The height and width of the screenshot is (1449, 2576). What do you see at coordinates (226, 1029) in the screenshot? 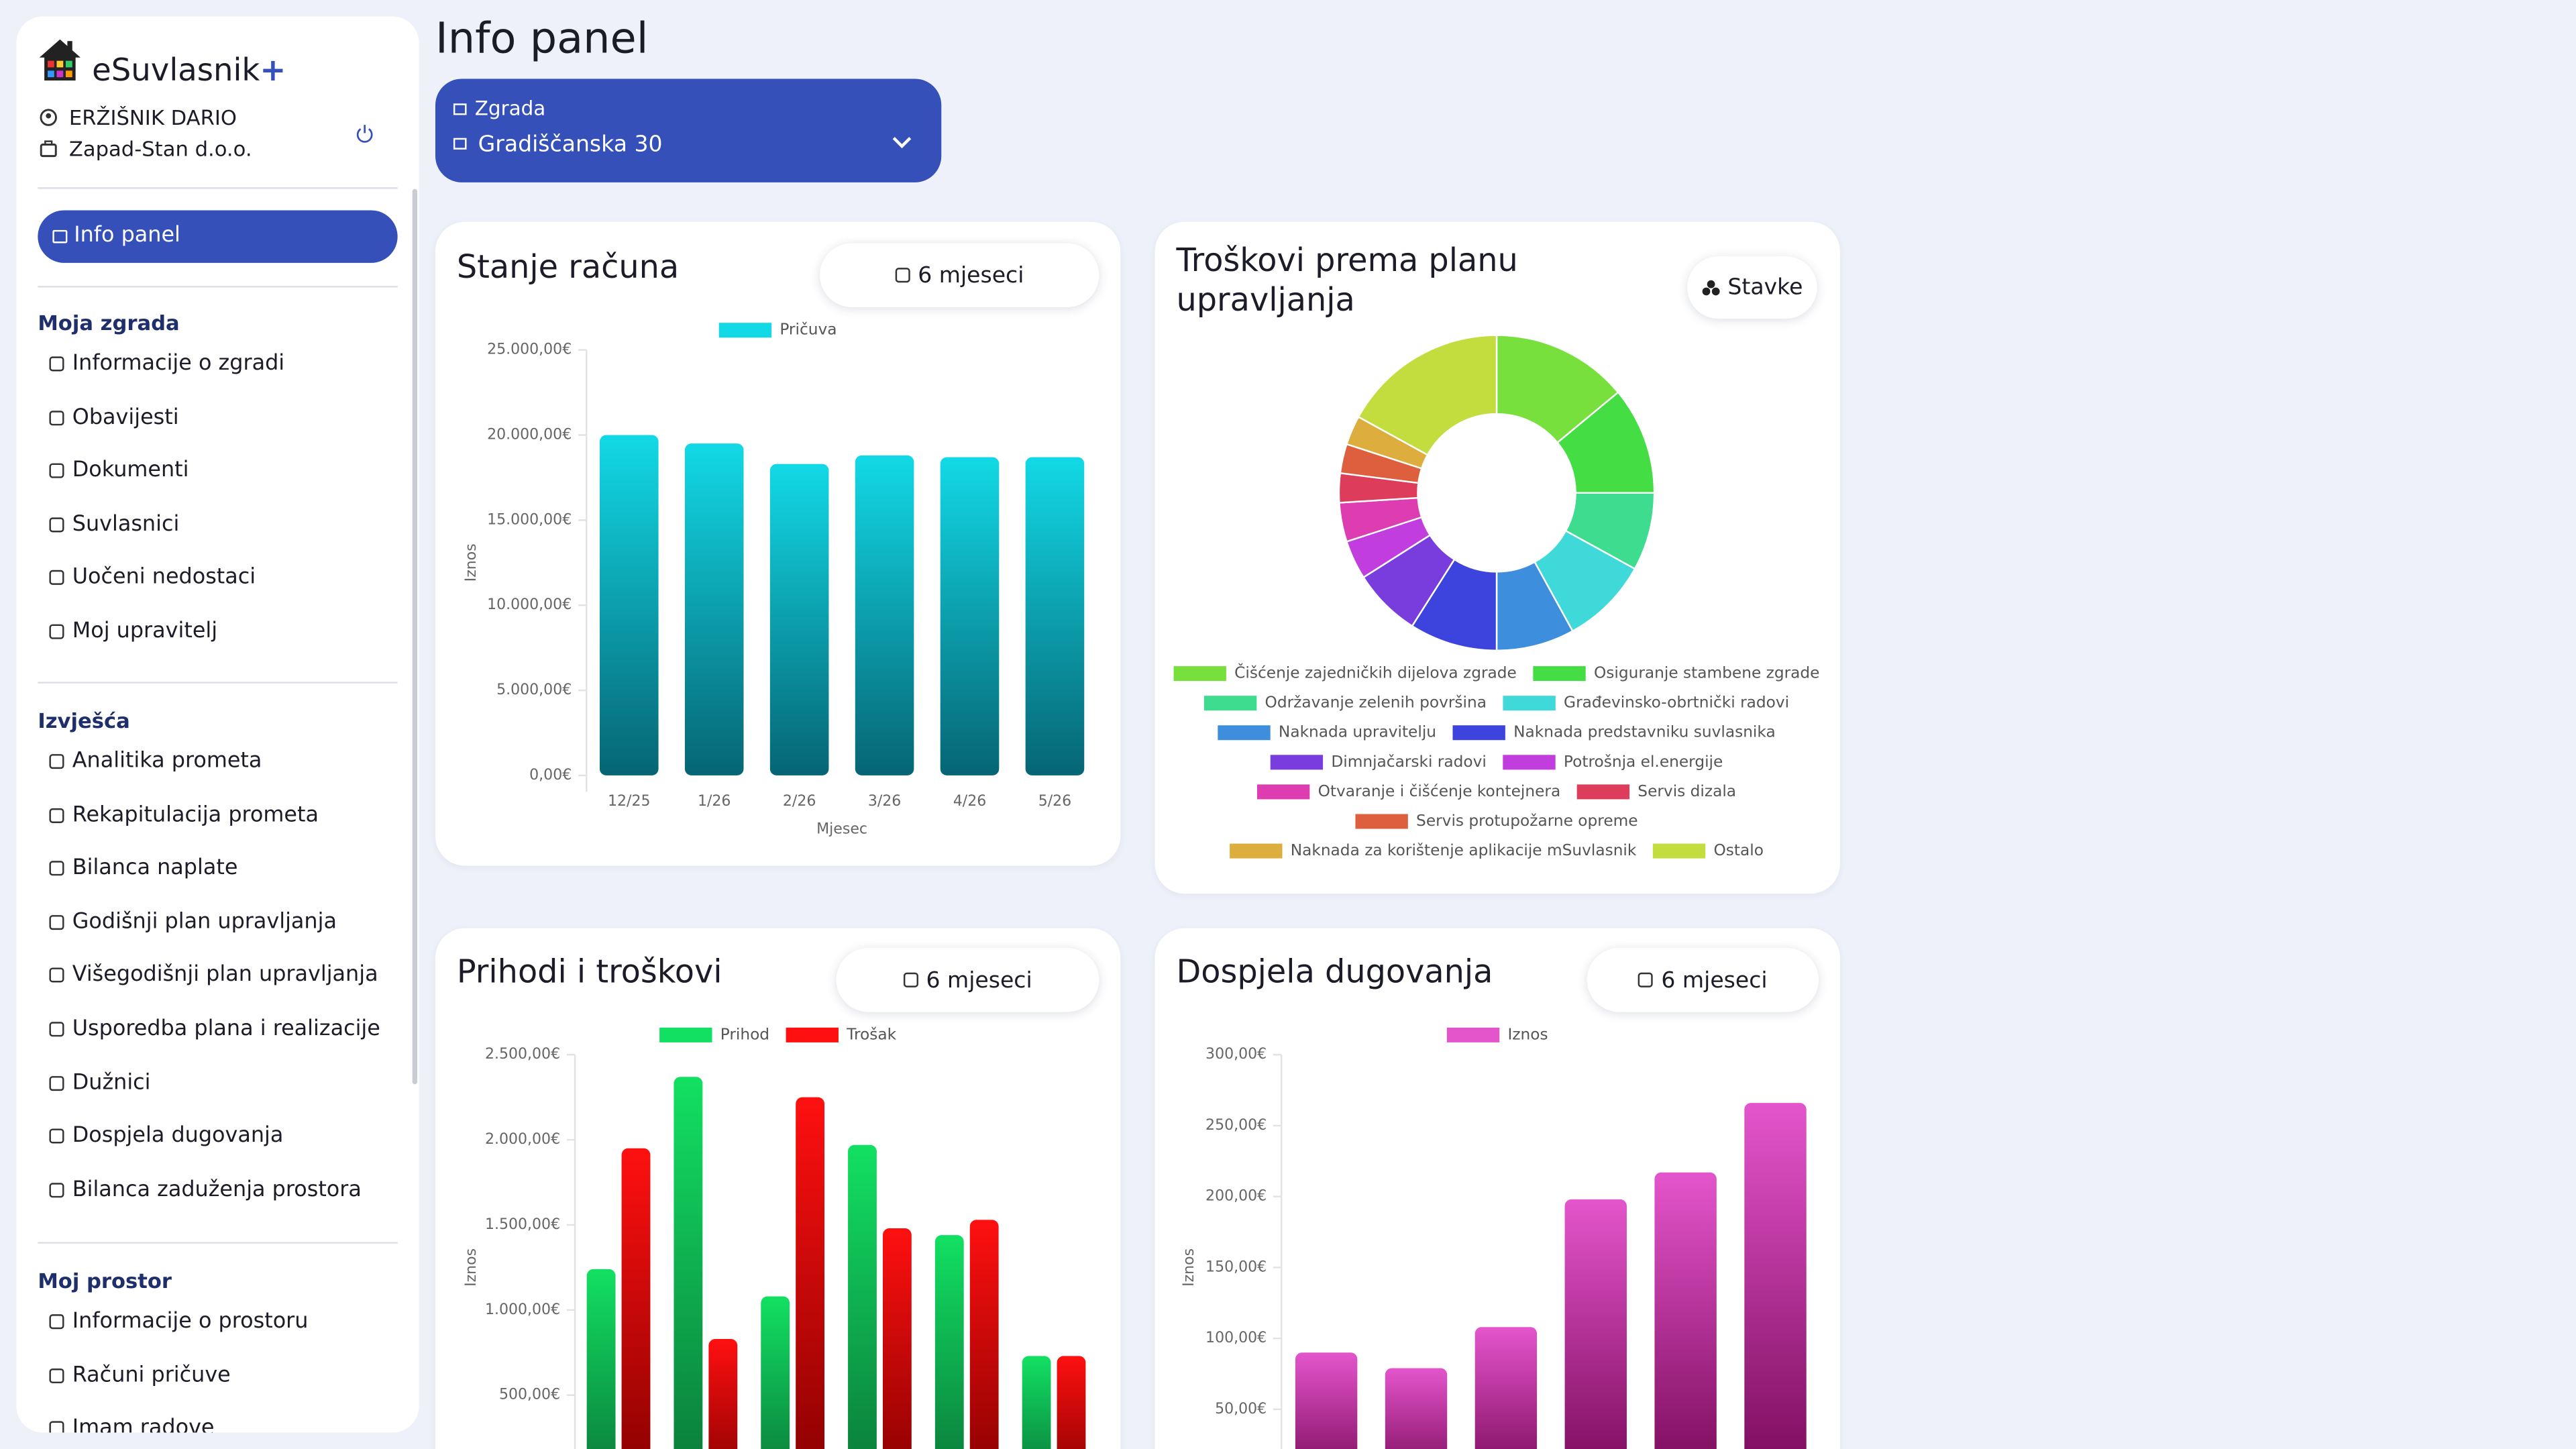
I see `nav-label: Usporedba plana i realizacije` at bounding box center [226, 1029].